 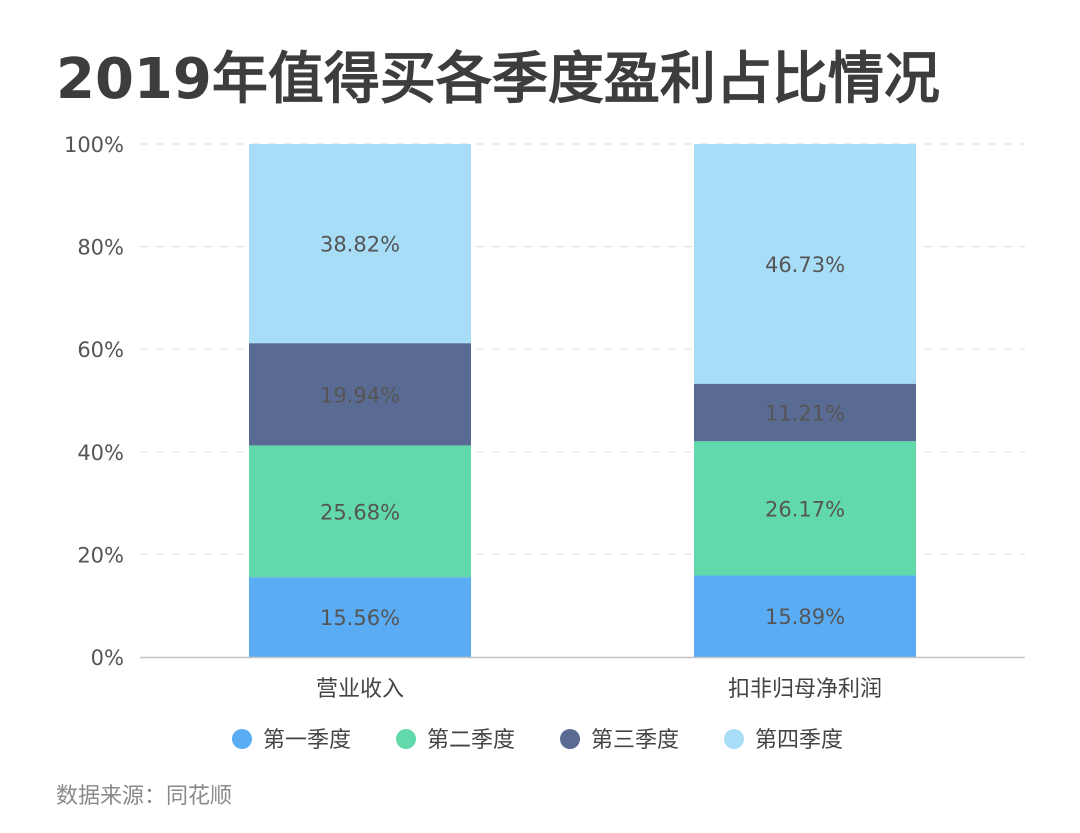 What do you see at coordinates (805, 689) in the screenshot?
I see `x-tick-label: 扣非归母净利润` at bounding box center [805, 689].